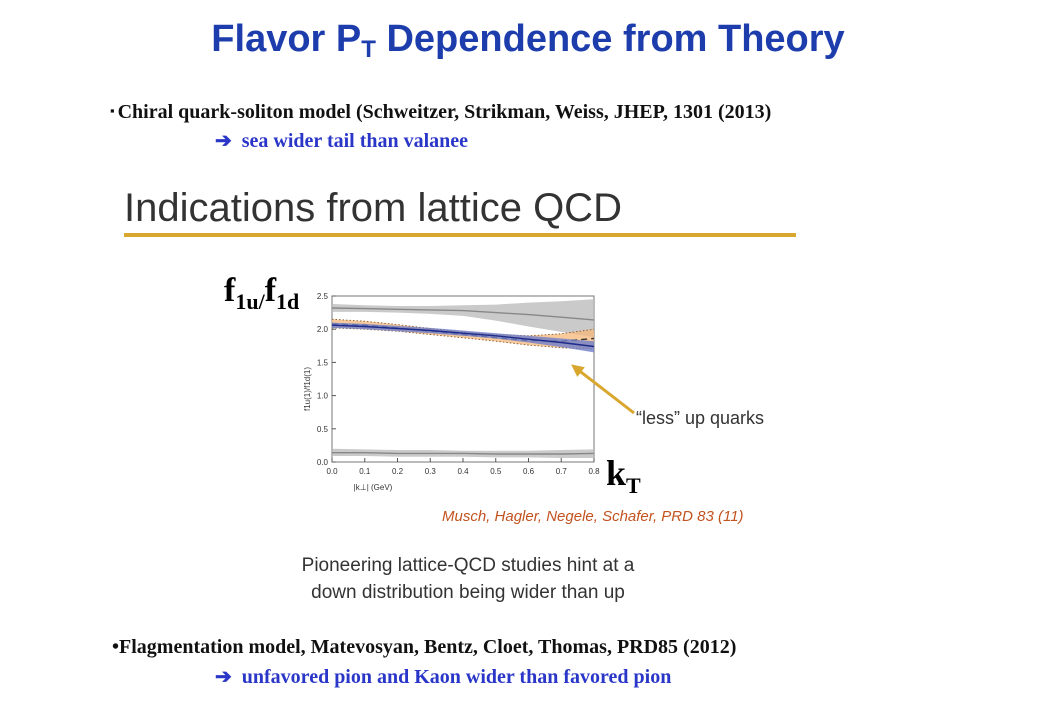 Image resolution: width=1056 pixels, height=720 pixels. I want to click on x-tick-label: 0.7, so click(562, 471).